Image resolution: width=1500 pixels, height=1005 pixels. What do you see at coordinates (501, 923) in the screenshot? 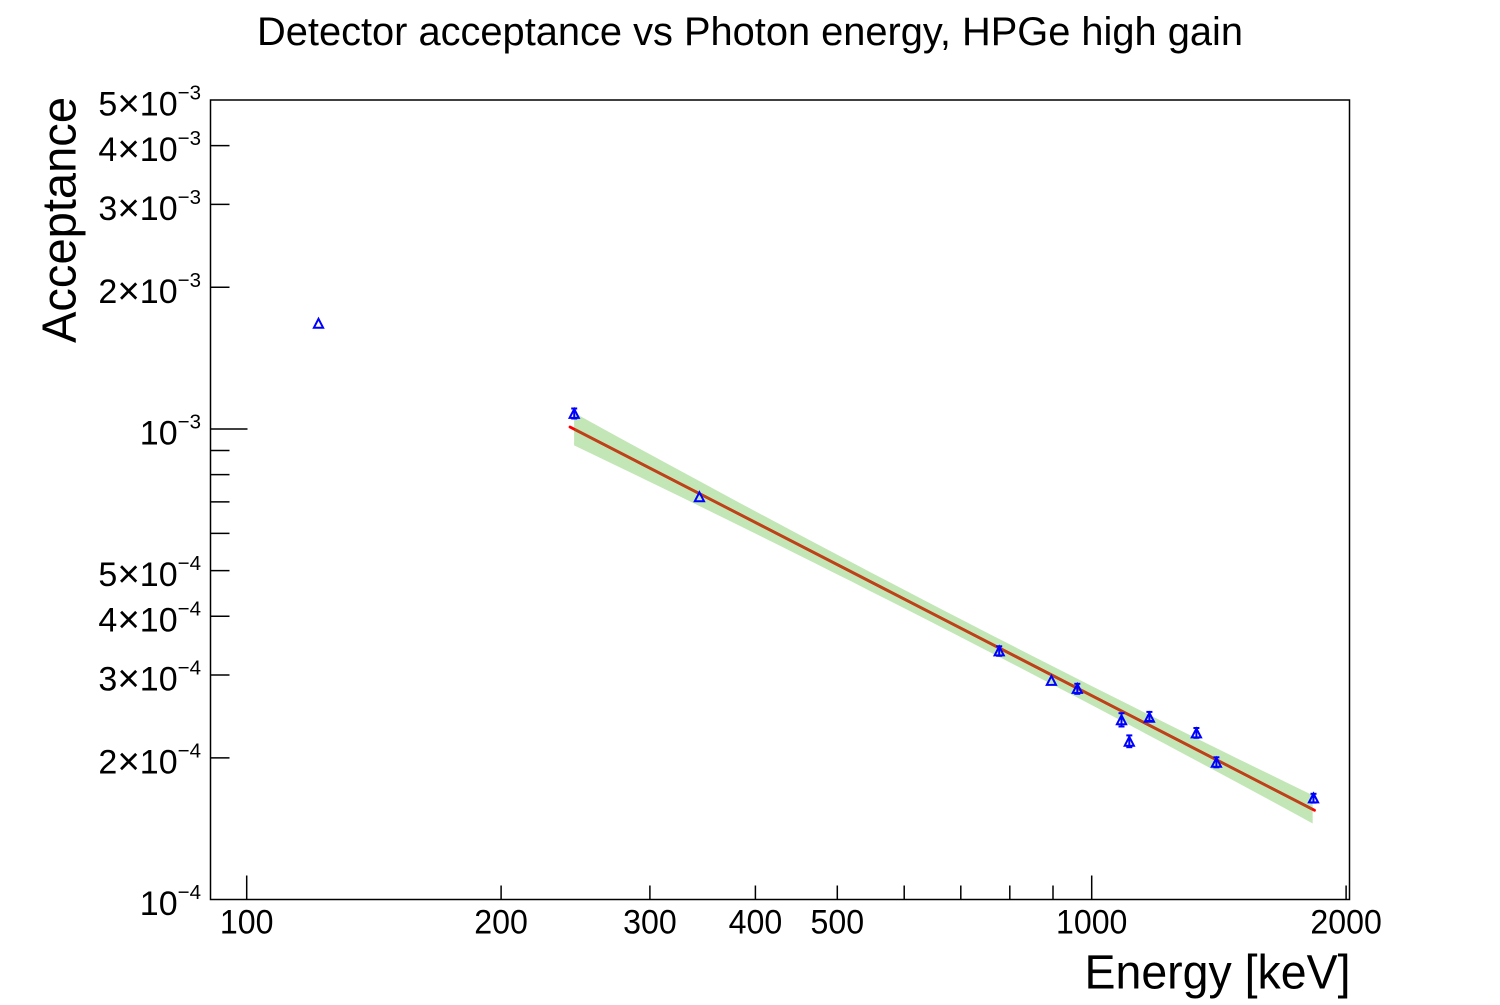
I see `svg-text: 200` at bounding box center [501, 923].